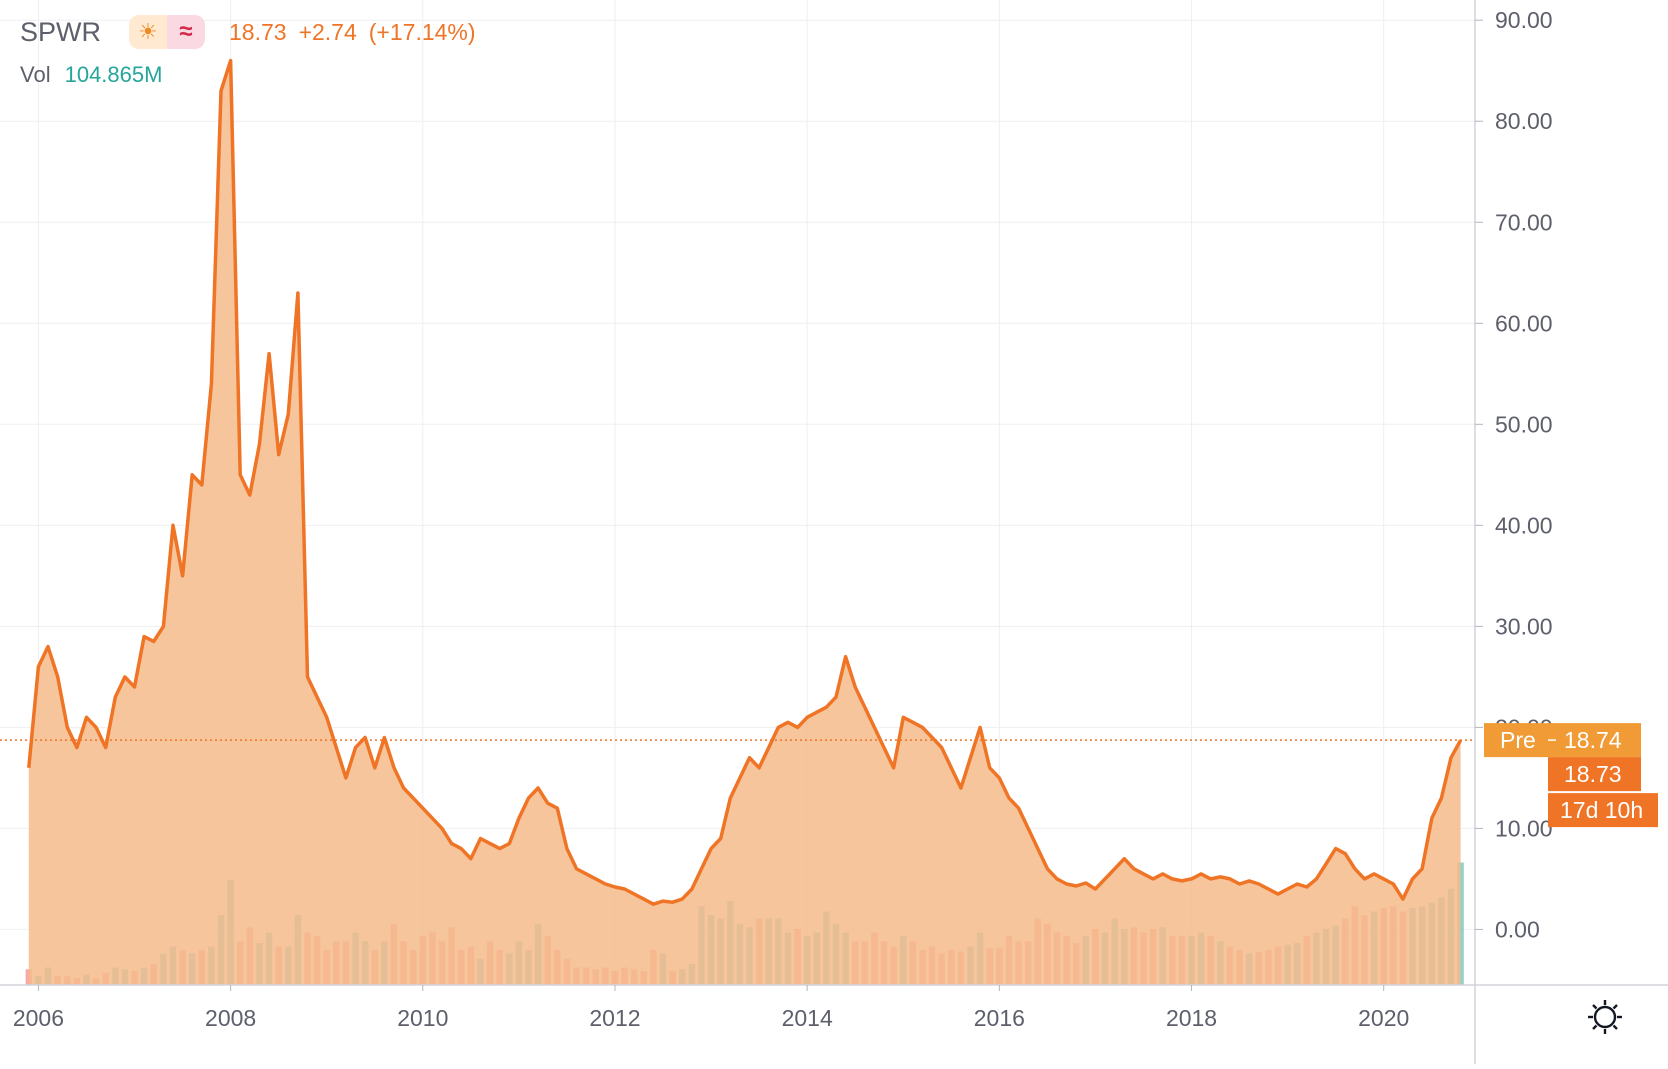 This screenshot has height=1069, width=1668. What do you see at coordinates (1605, 1017) in the screenshot?
I see `settings-gear-icon` at bounding box center [1605, 1017].